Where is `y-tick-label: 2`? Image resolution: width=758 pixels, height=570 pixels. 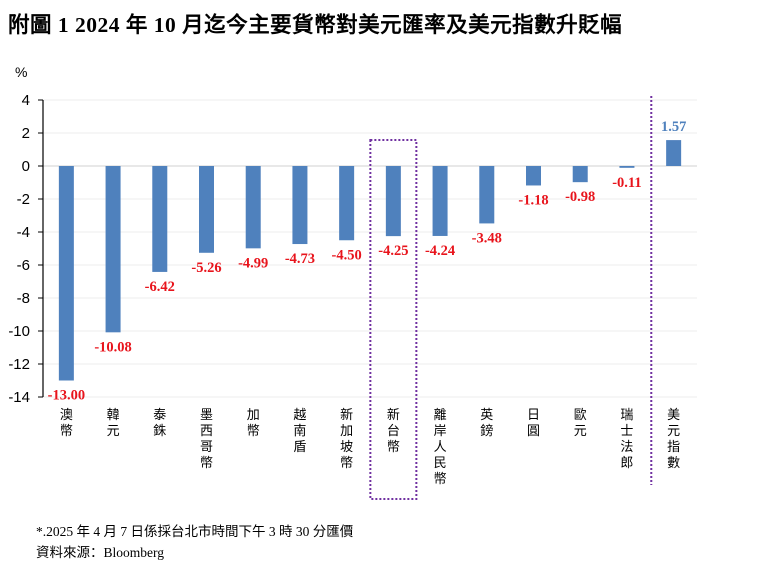 y-tick-label: 2 is located at coordinates (26, 133).